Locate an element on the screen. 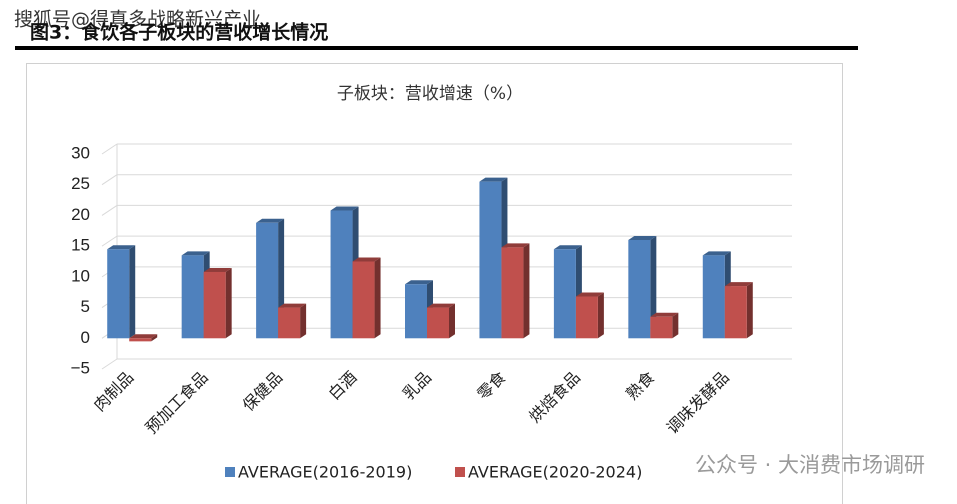 The width and height of the screenshot is (957, 504). figure-title: 图3：食饮各子板块的营收增长情况 is located at coordinates (179, 32).